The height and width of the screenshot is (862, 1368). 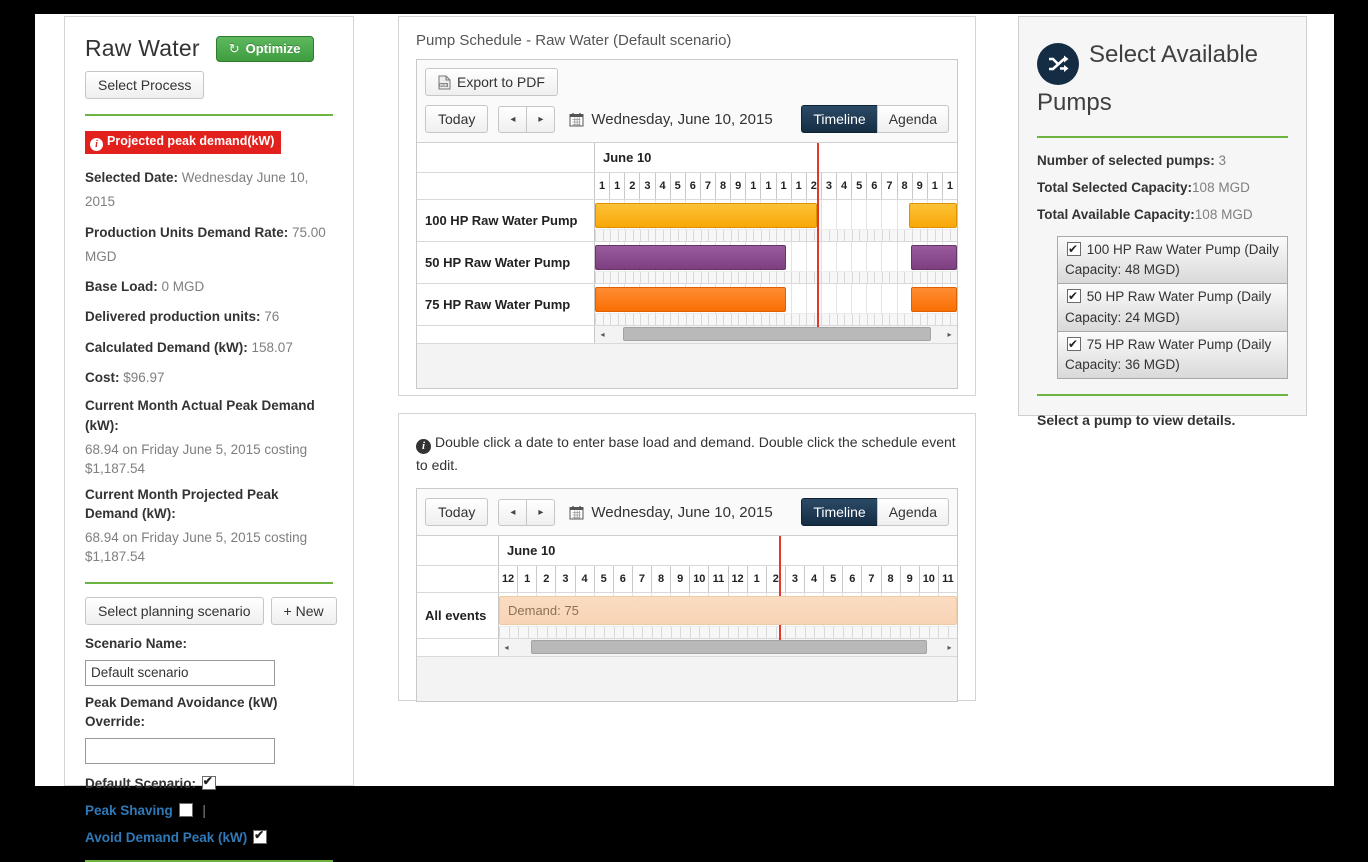 What do you see at coordinates (728, 611) in the screenshot?
I see `schedule-bar: Demand: 75` at bounding box center [728, 611].